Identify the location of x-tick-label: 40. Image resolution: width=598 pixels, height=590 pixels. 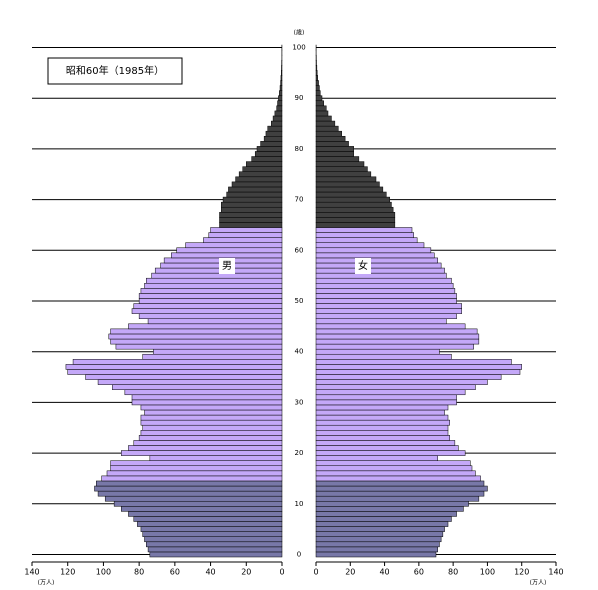
(210, 572).